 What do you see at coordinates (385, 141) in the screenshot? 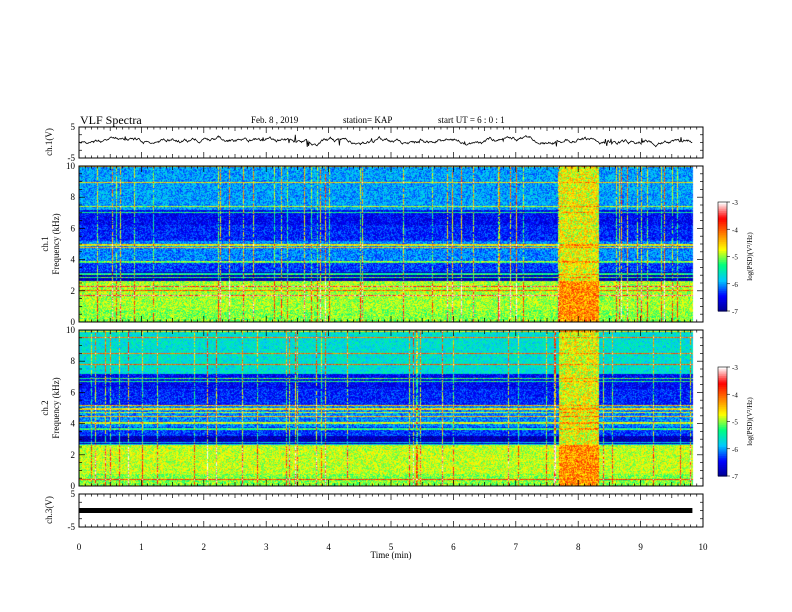
I see `ch1-waveform-line` at bounding box center [385, 141].